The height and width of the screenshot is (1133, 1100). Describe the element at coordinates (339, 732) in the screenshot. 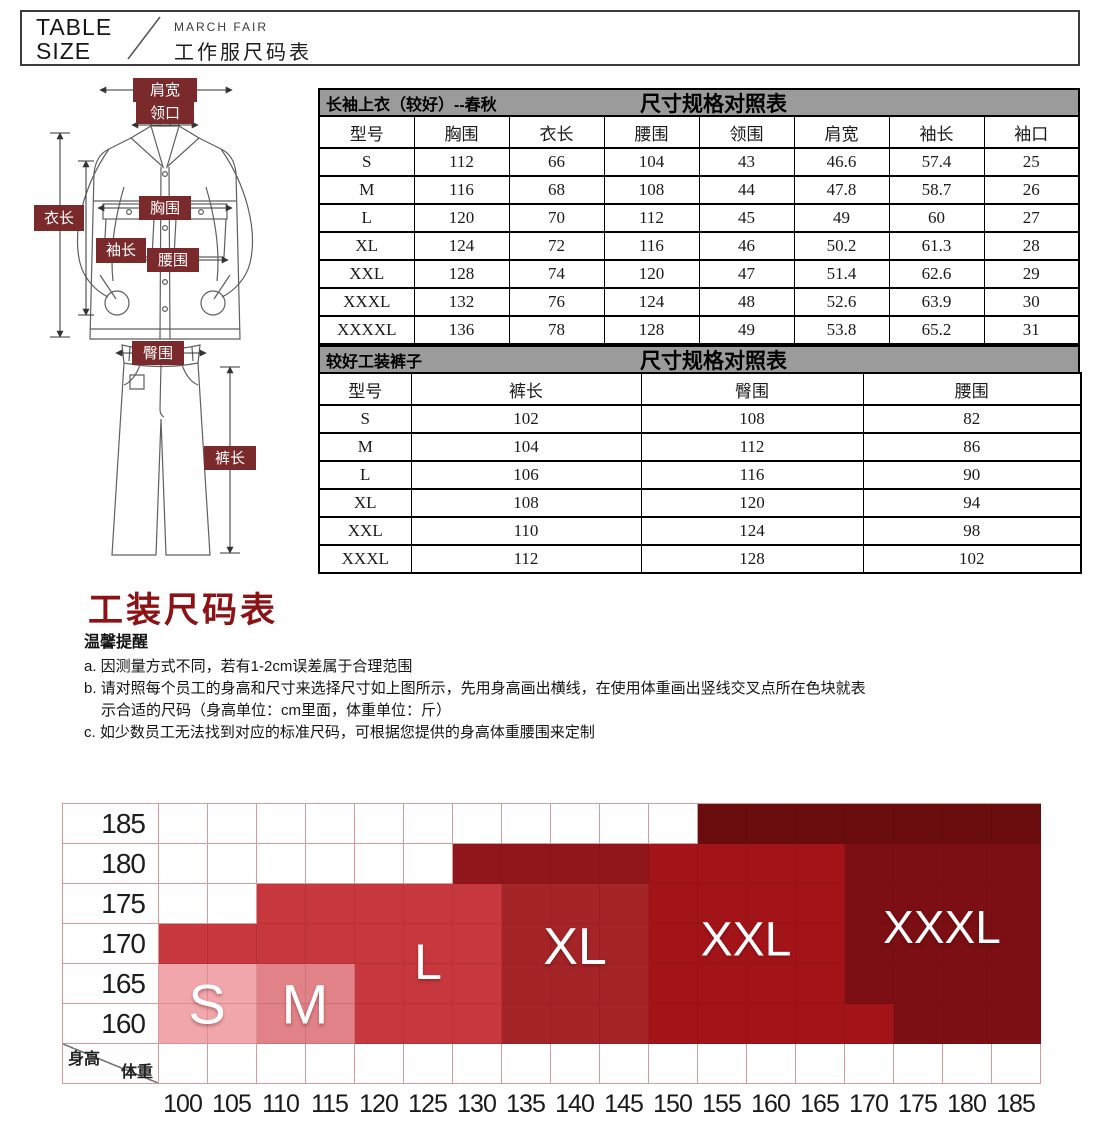

I see `note-line: c. 如少数员工无法找到对应的标准尺码，可根据您提供的身高体重腰围来定制` at that location.